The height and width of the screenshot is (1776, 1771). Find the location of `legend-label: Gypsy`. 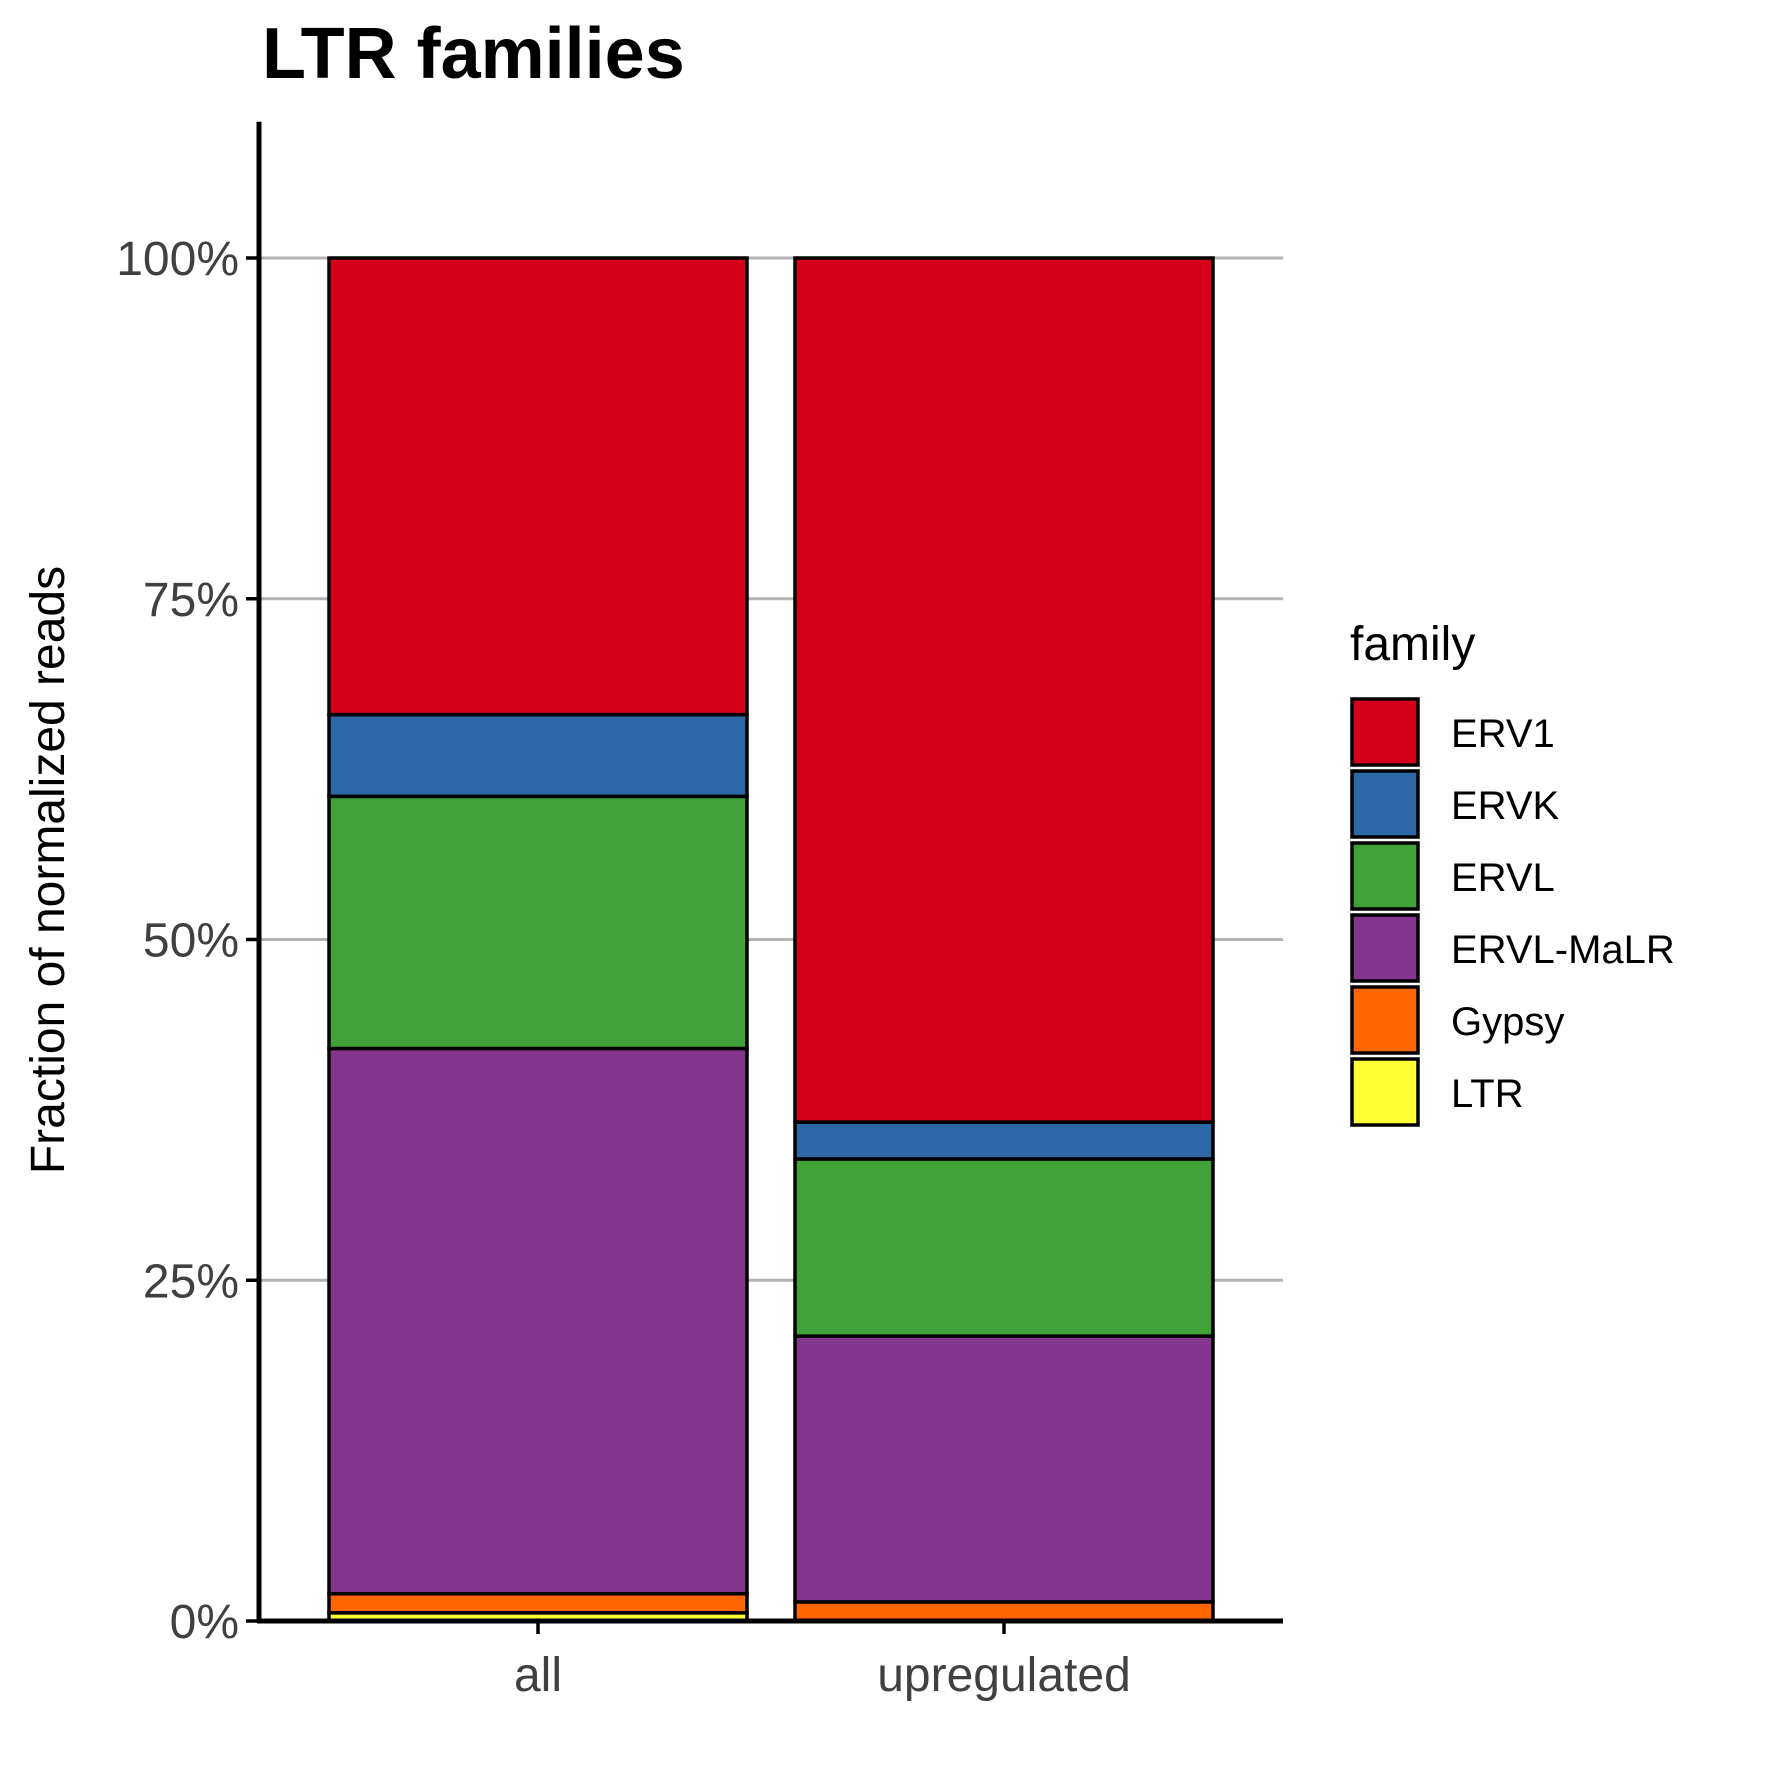

legend-label: Gypsy is located at coordinates (1507, 1022).